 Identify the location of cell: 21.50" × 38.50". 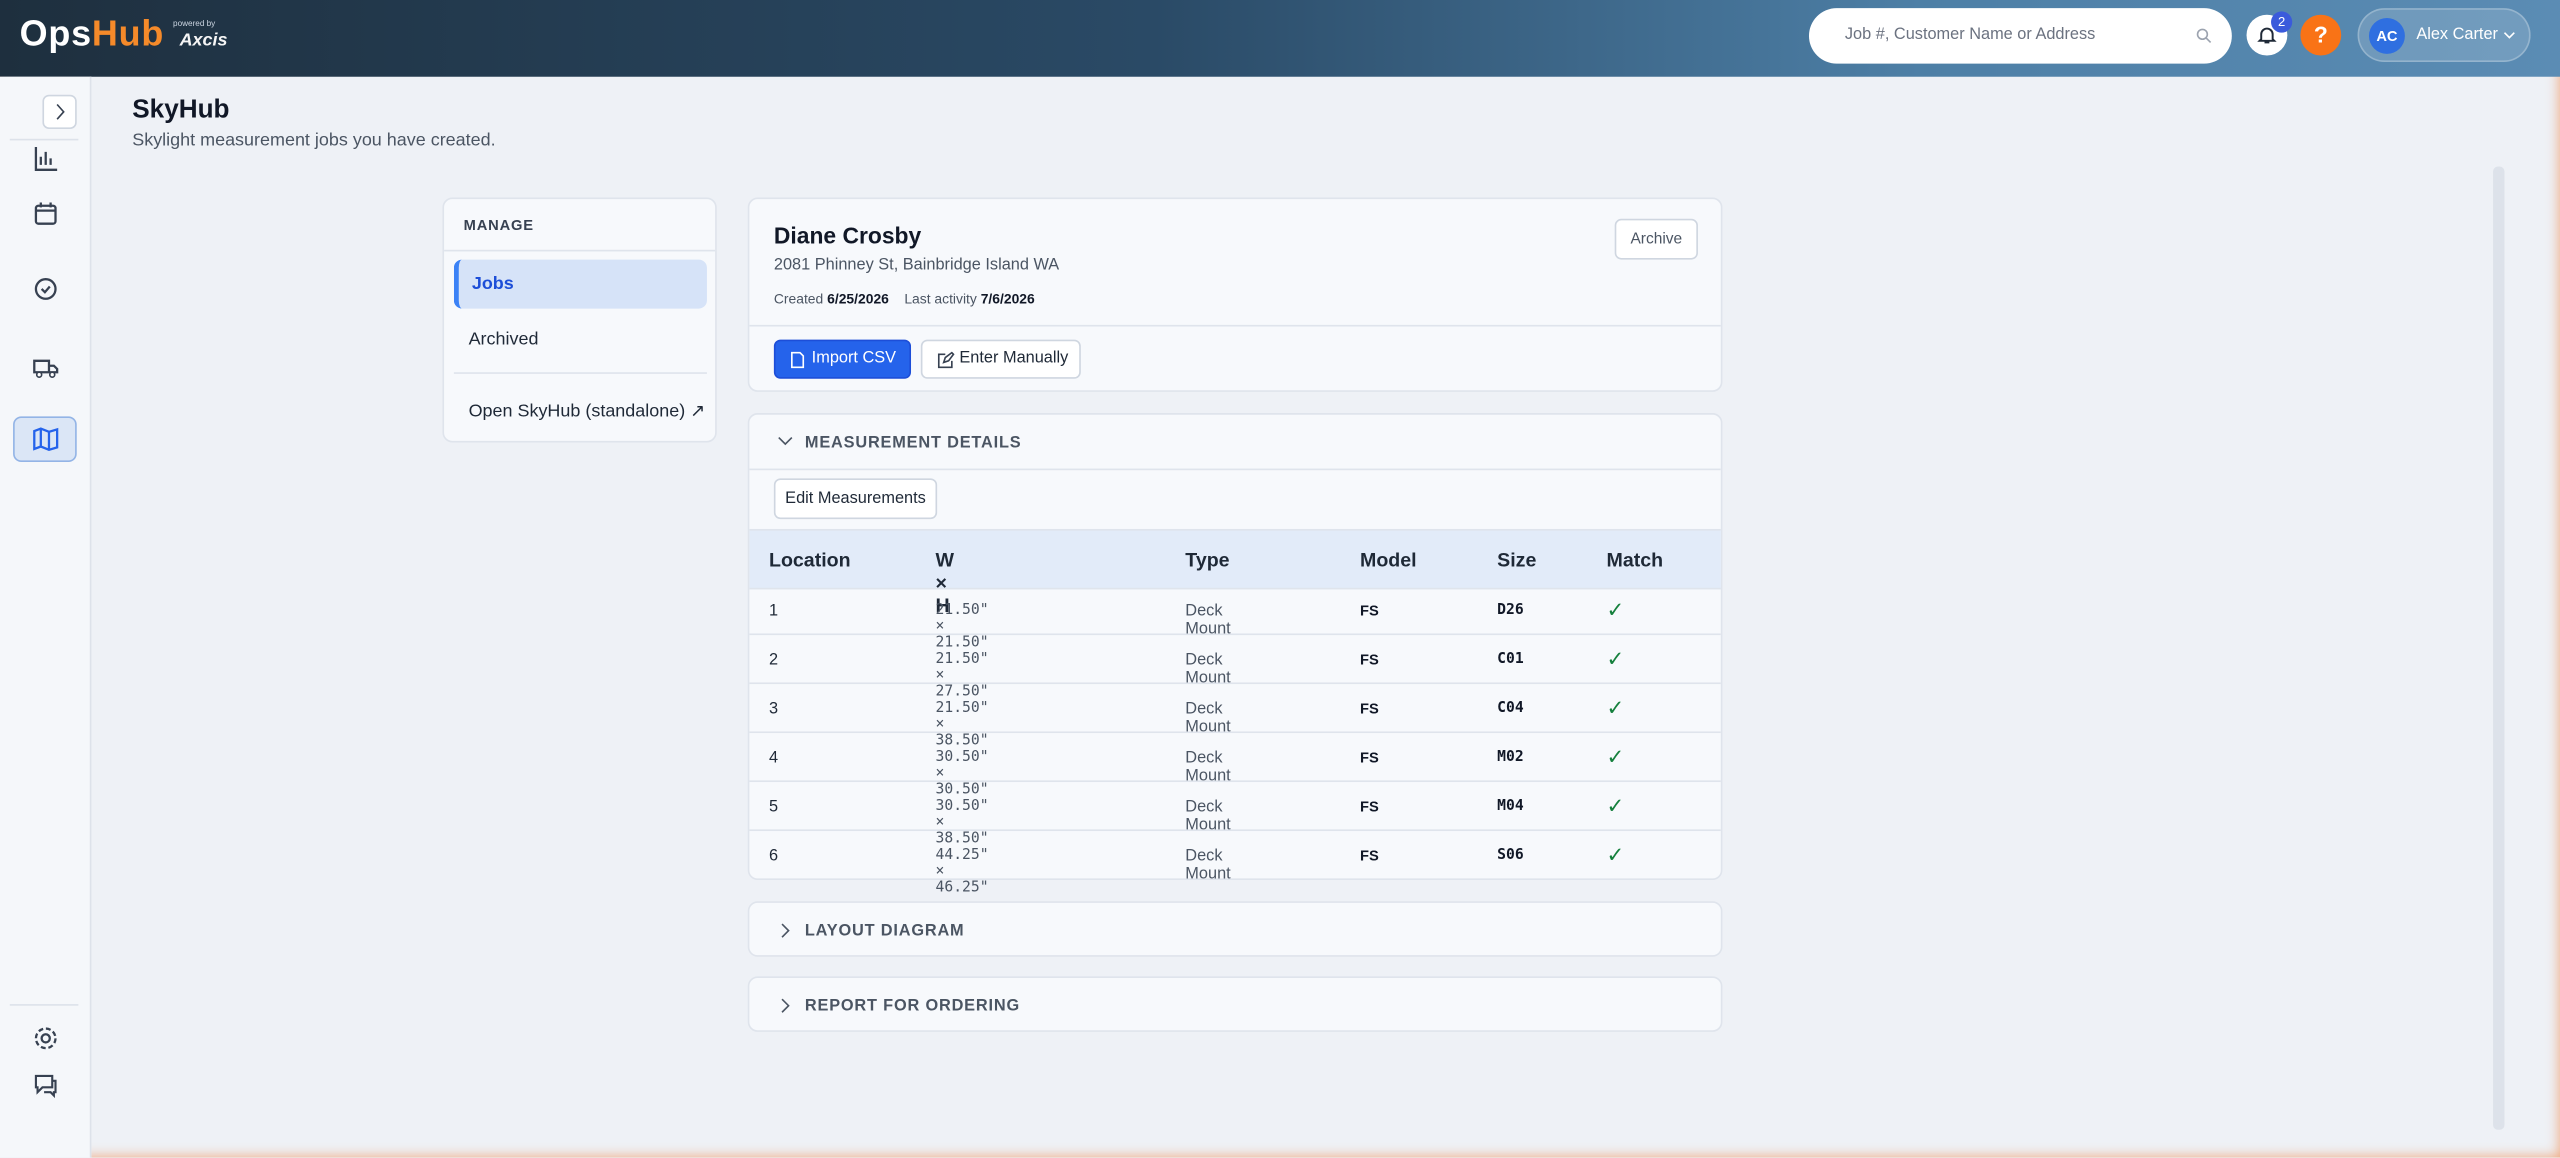
(962, 725).